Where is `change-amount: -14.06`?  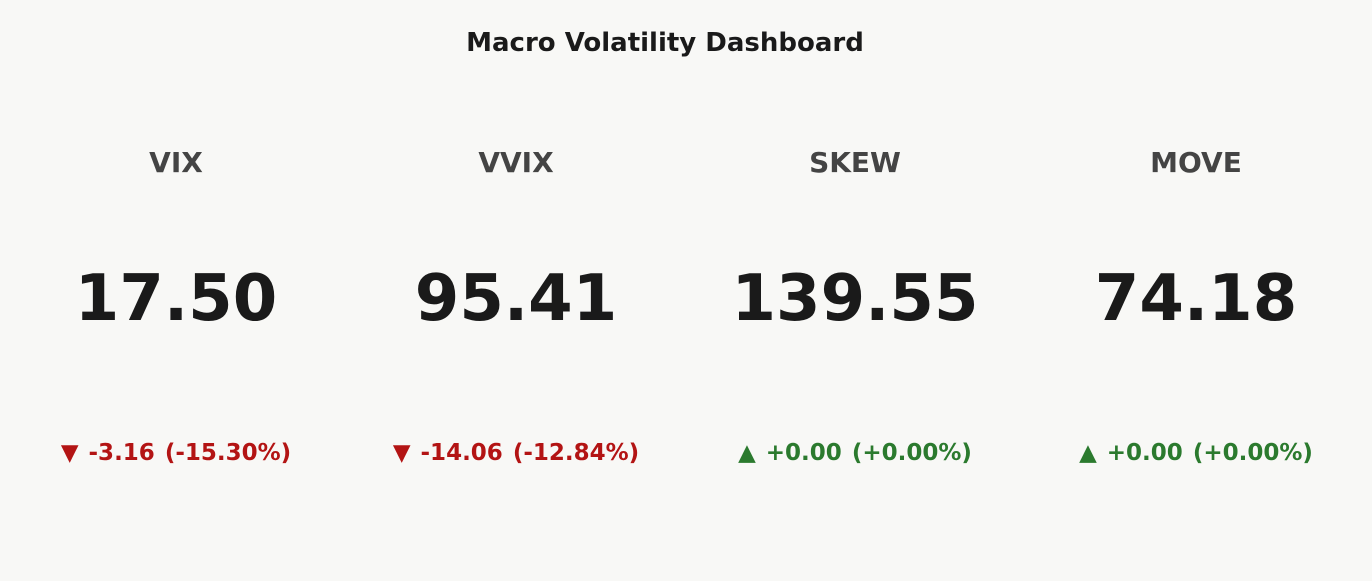
change-amount: -14.06 is located at coordinates (461, 453).